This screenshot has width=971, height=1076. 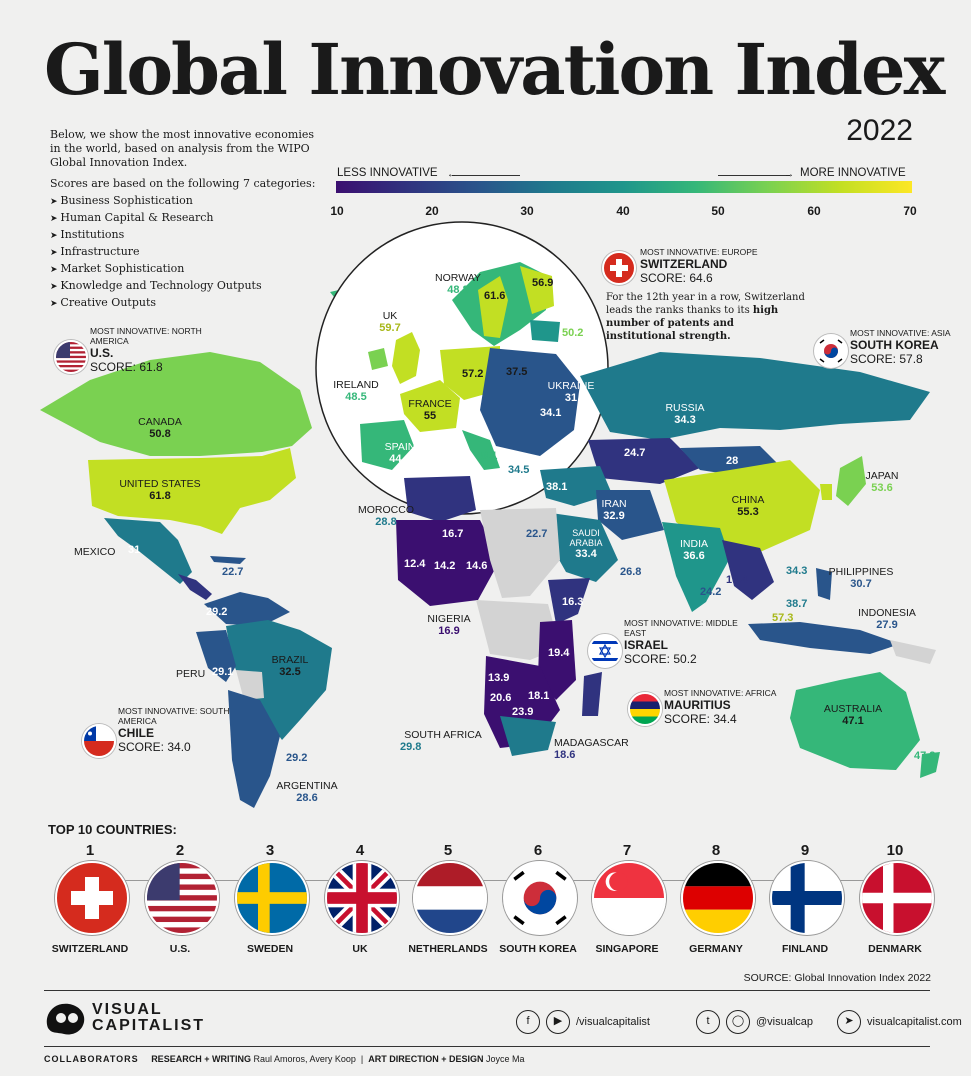 What do you see at coordinates (530, 402) in the screenshot?
I see `region-eastern-europe` at bounding box center [530, 402].